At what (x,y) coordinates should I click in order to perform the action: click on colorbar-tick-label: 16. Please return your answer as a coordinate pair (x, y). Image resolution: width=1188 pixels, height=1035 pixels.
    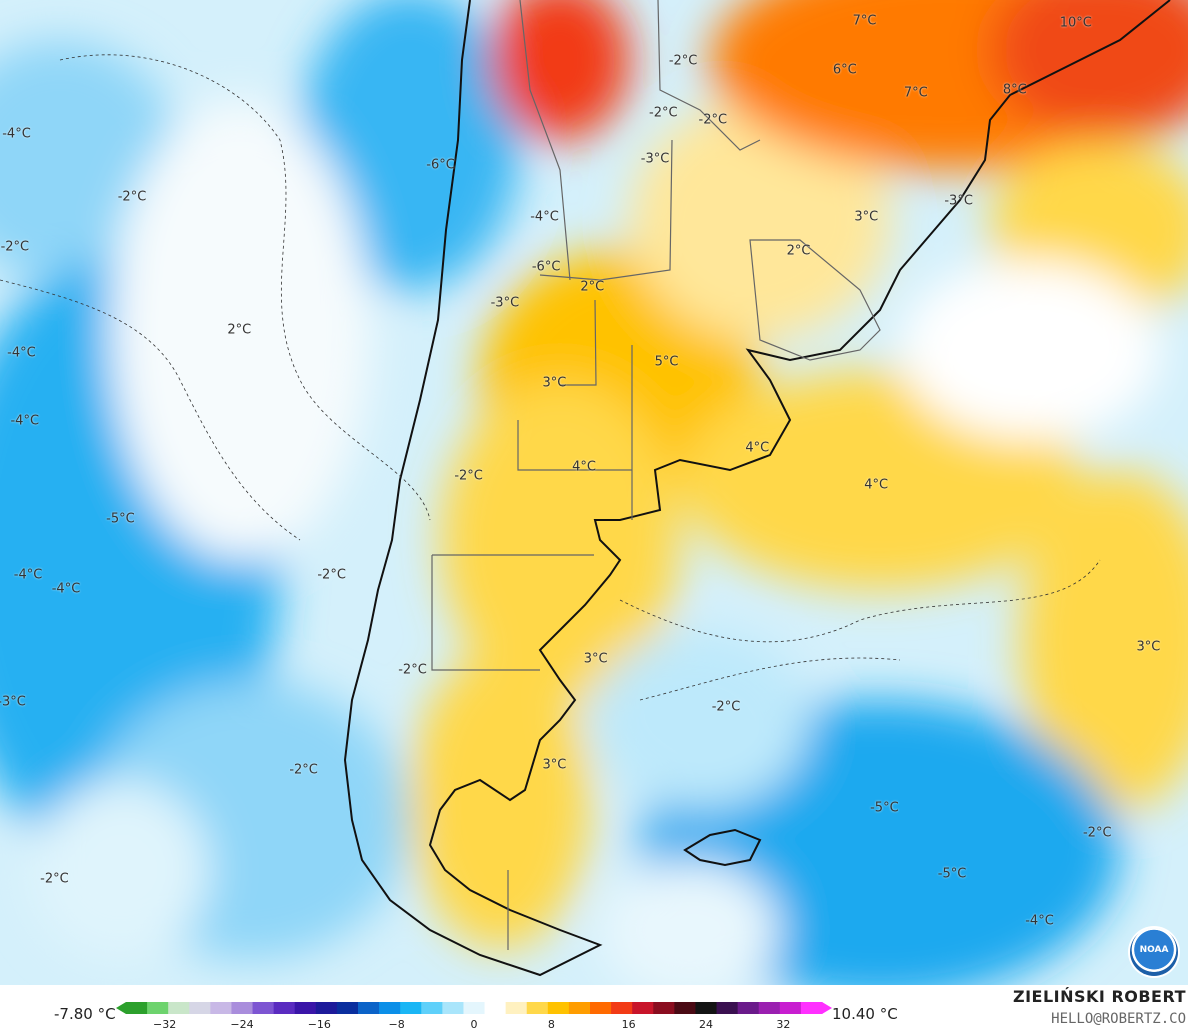
    Looking at the image, I should click on (628, 1024).